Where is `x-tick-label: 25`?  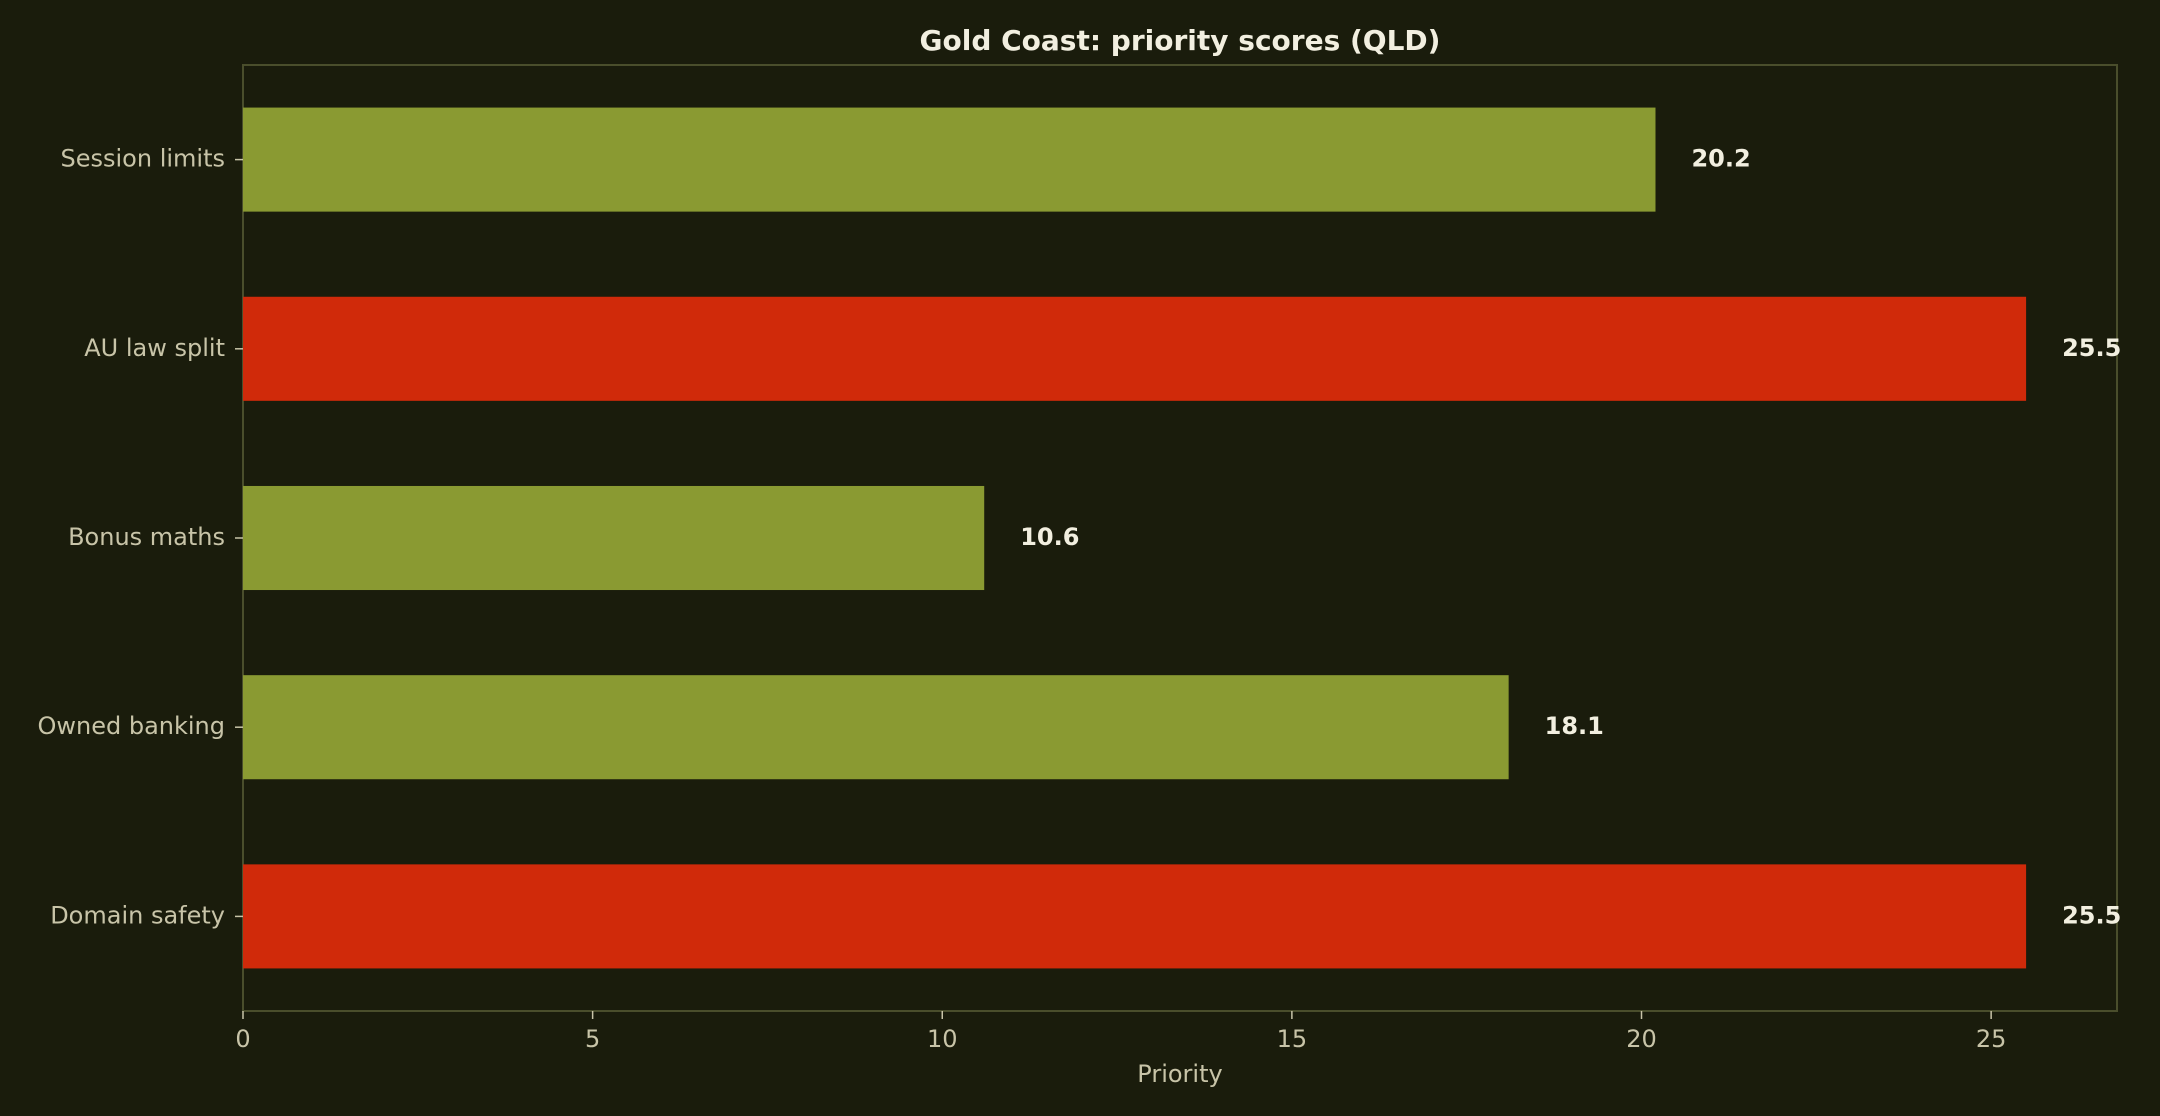 x-tick-label: 25 is located at coordinates (1991, 1039).